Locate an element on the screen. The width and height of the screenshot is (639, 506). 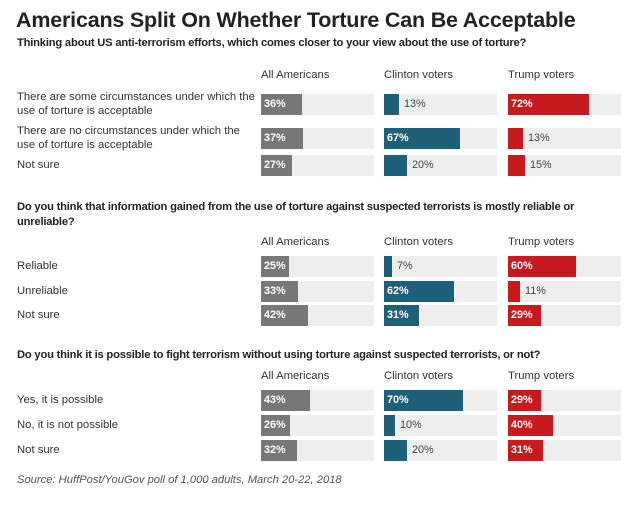
row-label: Unreliable is located at coordinates (42, 291).